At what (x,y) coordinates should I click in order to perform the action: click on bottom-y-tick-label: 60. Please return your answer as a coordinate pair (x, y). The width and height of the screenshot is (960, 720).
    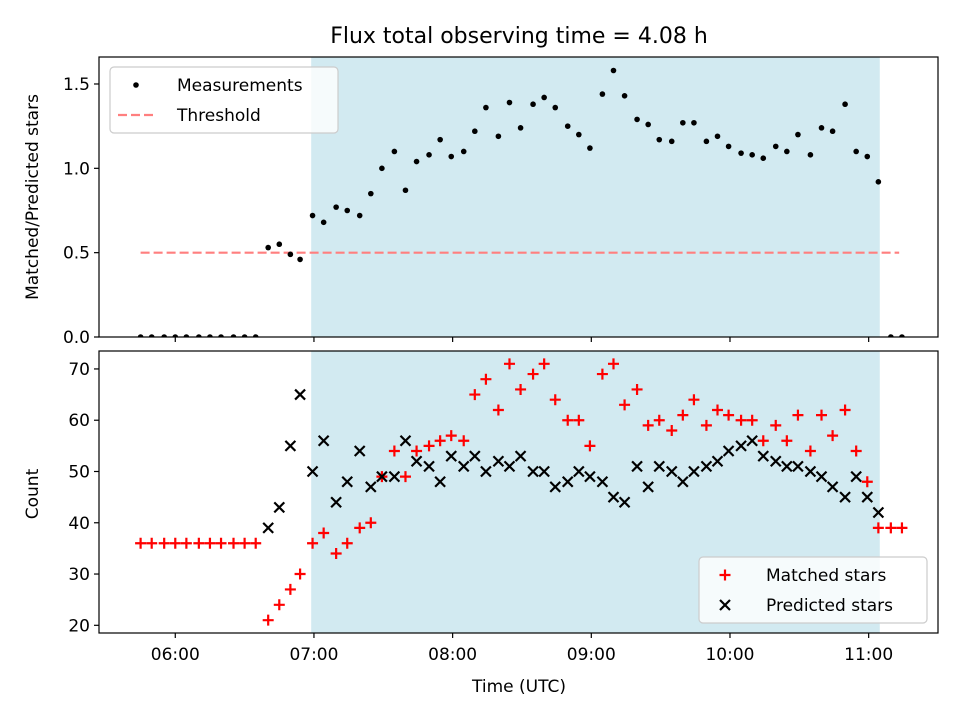
    Looking at the image, I should click on (79, 421).